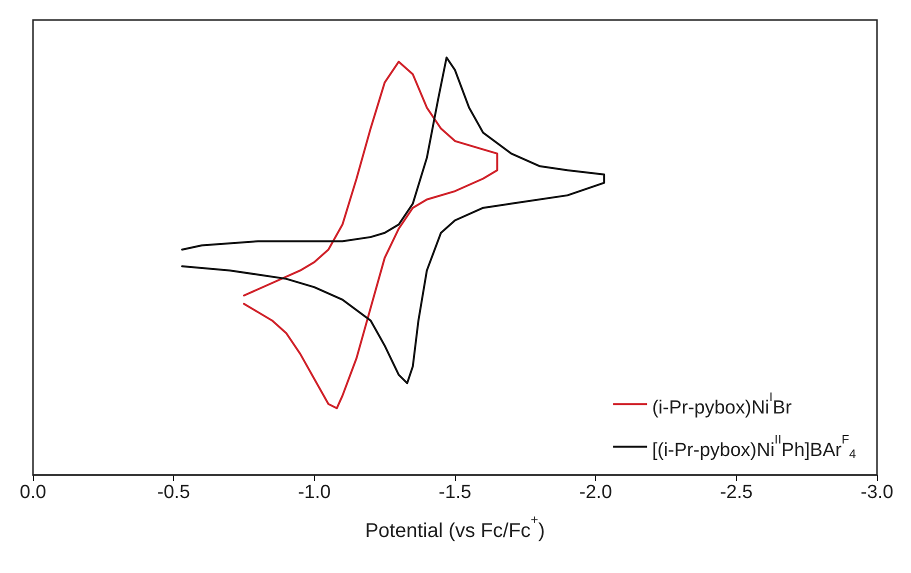 This screenshot has width=911, height=573. What do you see at coordinates (595, 492) in the screenshot?
I see `x-tick-label: -2.0` at bounding box center [595, 492].